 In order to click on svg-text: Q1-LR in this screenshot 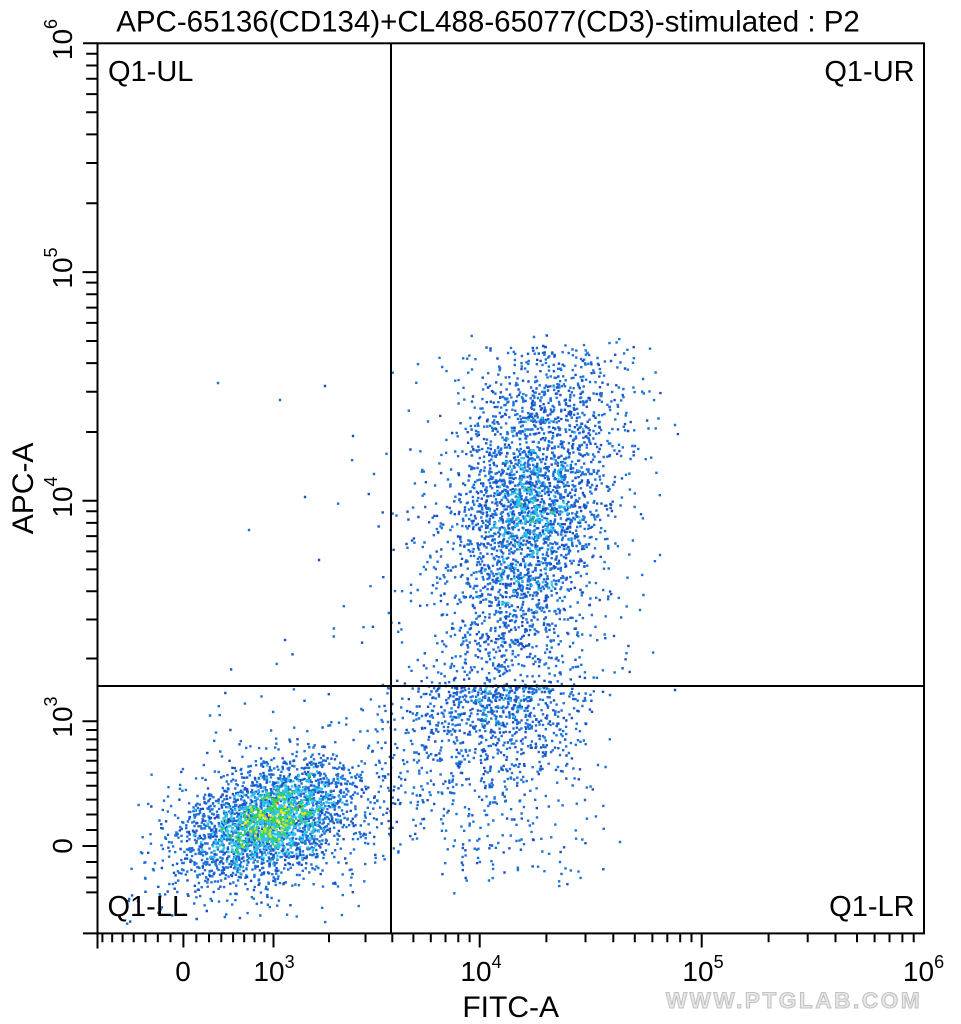, I will do `click(871, 907)`.